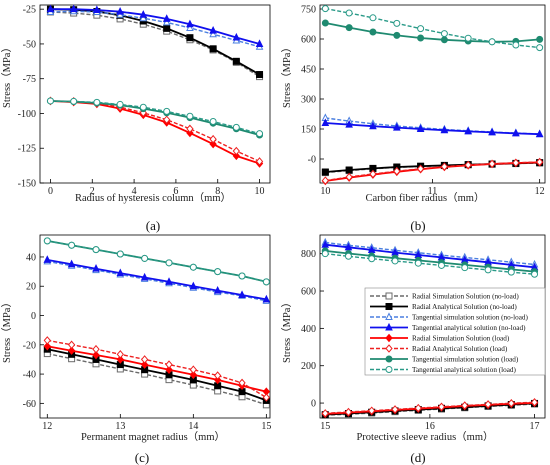  Describe the element at coordinates (31, 257) in the screenshot. I see `y-tick-label: 40` at that location.